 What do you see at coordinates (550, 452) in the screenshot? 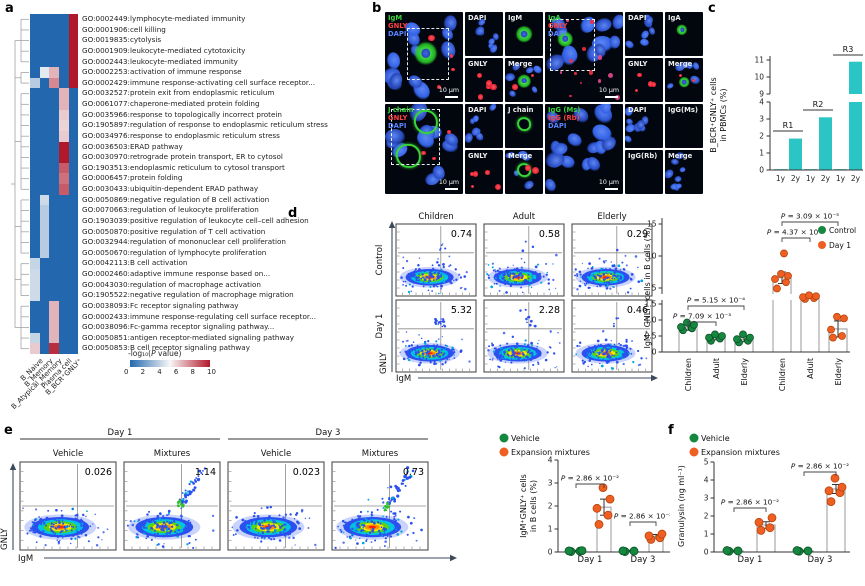
I see `legend-label: Expansion mixtures` at bounding box center [550, 452].